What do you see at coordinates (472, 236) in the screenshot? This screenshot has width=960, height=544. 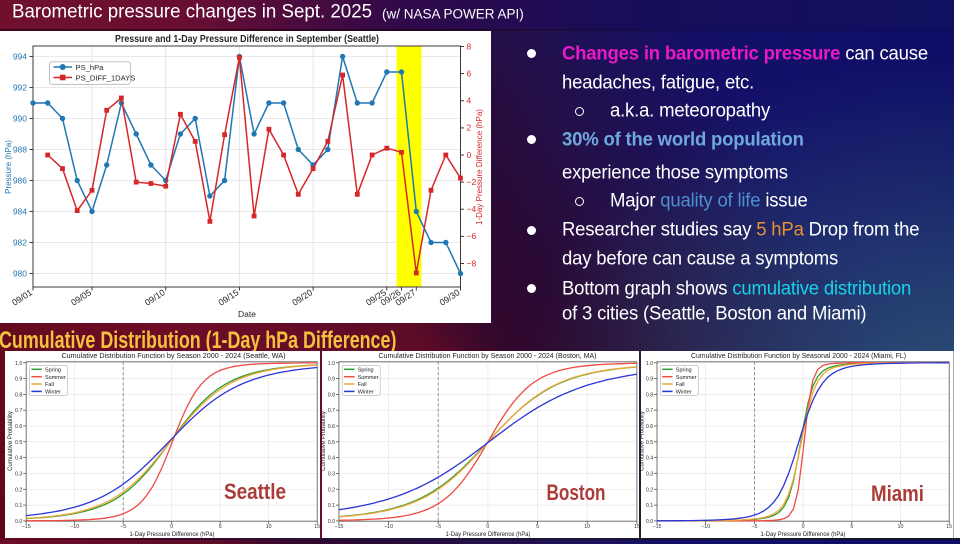 I see `svg-text: −6` at bounding box center [472, 236].